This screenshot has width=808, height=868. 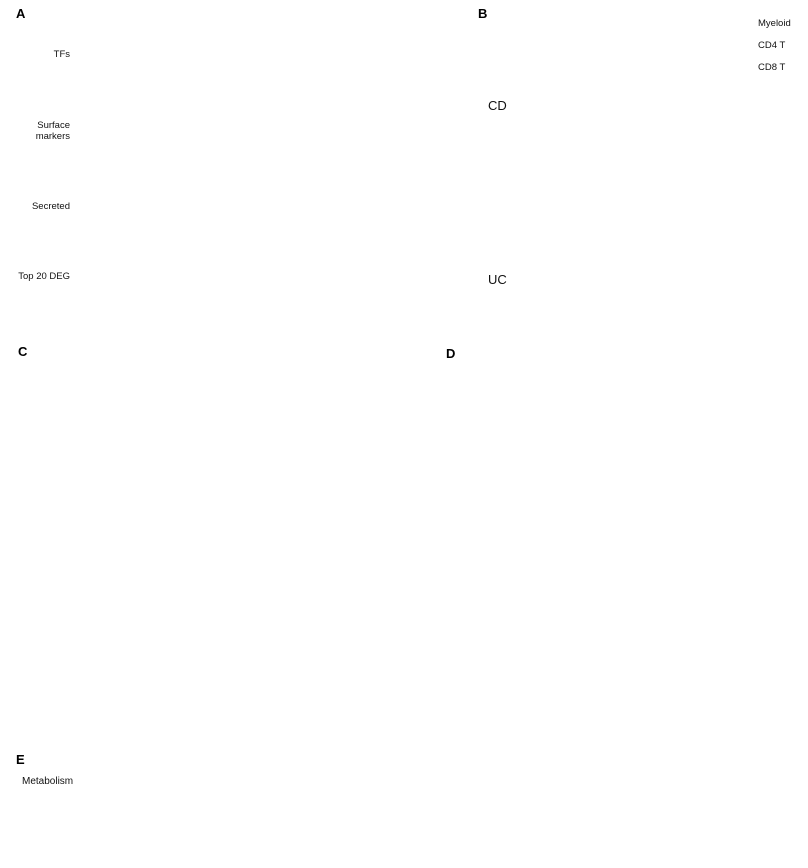 What do you see at coordinates (404, 810) in the screenshot?
I see `panel-e-dotplot` at bounding box center [404, 810].